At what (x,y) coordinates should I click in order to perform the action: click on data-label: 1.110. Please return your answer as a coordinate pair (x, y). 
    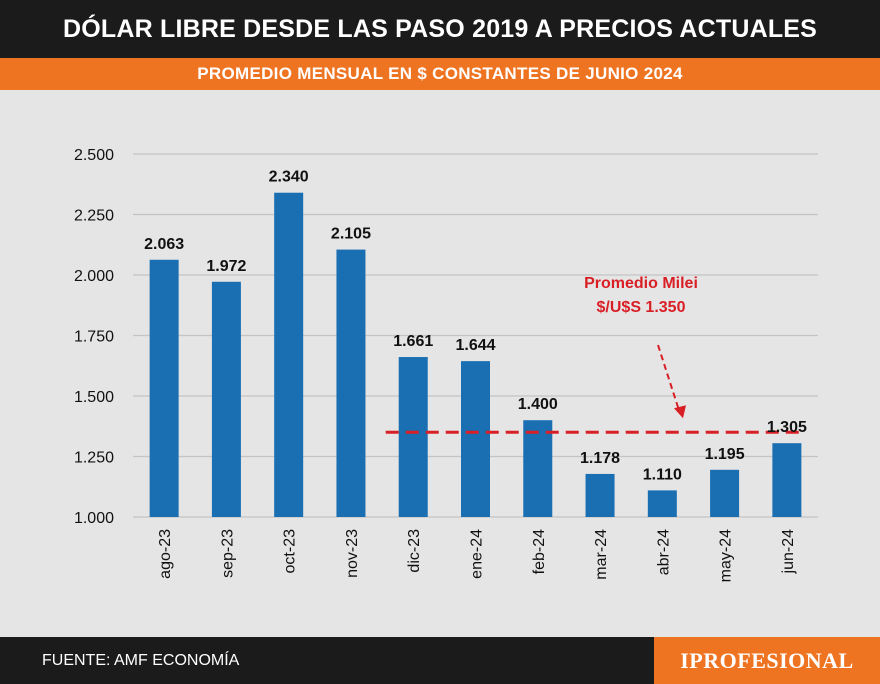
    Looking at the image, I should click on (662, 474).